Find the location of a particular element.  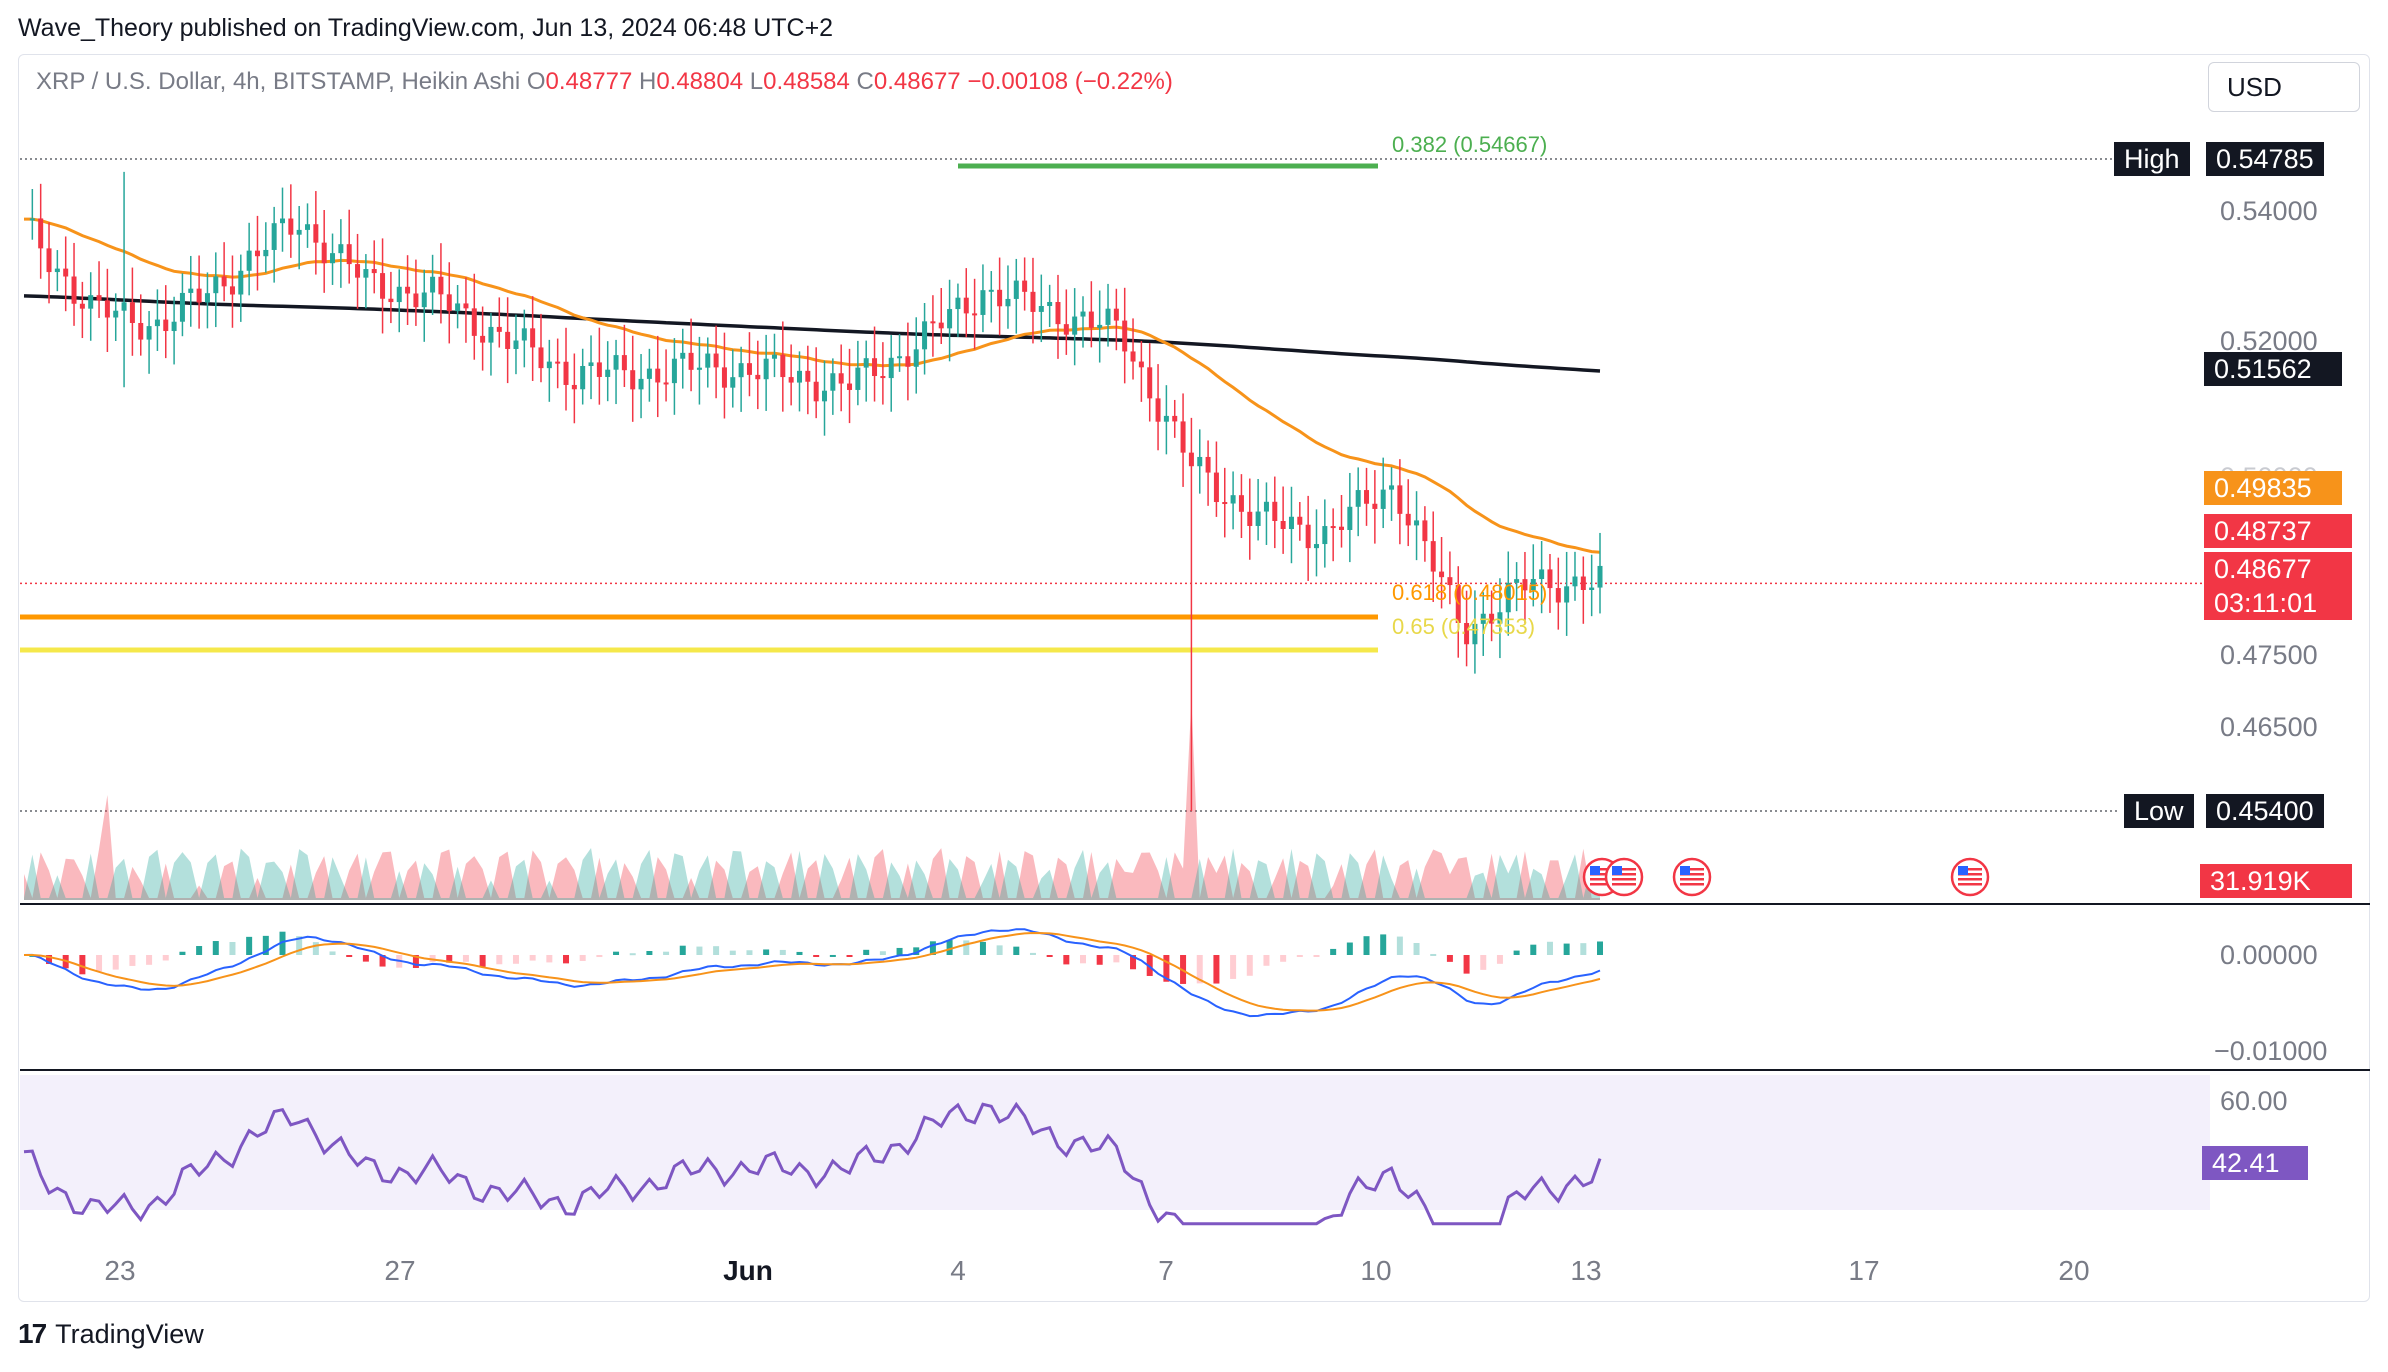

price-tick-1: 0.52000 is located at coordinates (2269, 341).